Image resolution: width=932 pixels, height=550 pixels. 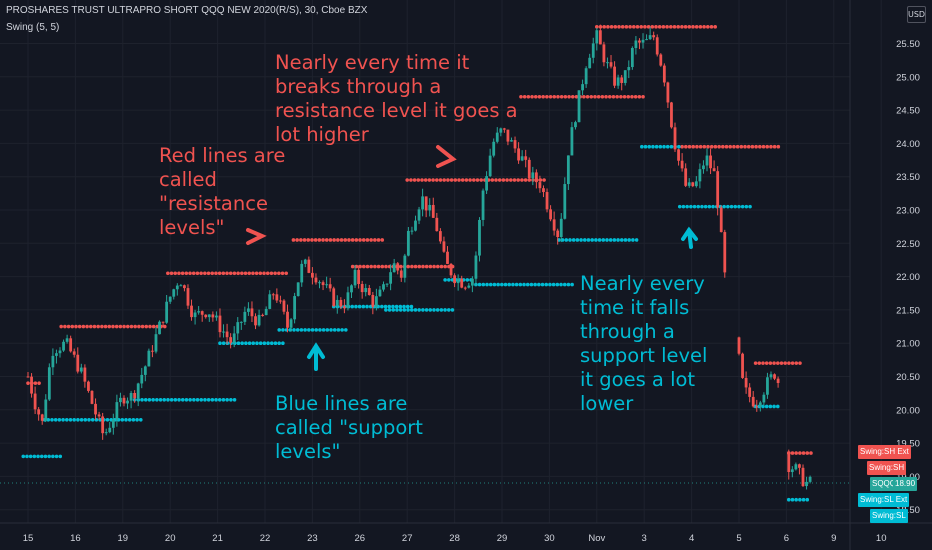 What do you see at coordinates (33, 27) in the screenshot?
I see `indicator-label: Swing (5, 5)` at bounding box center [33, 27].